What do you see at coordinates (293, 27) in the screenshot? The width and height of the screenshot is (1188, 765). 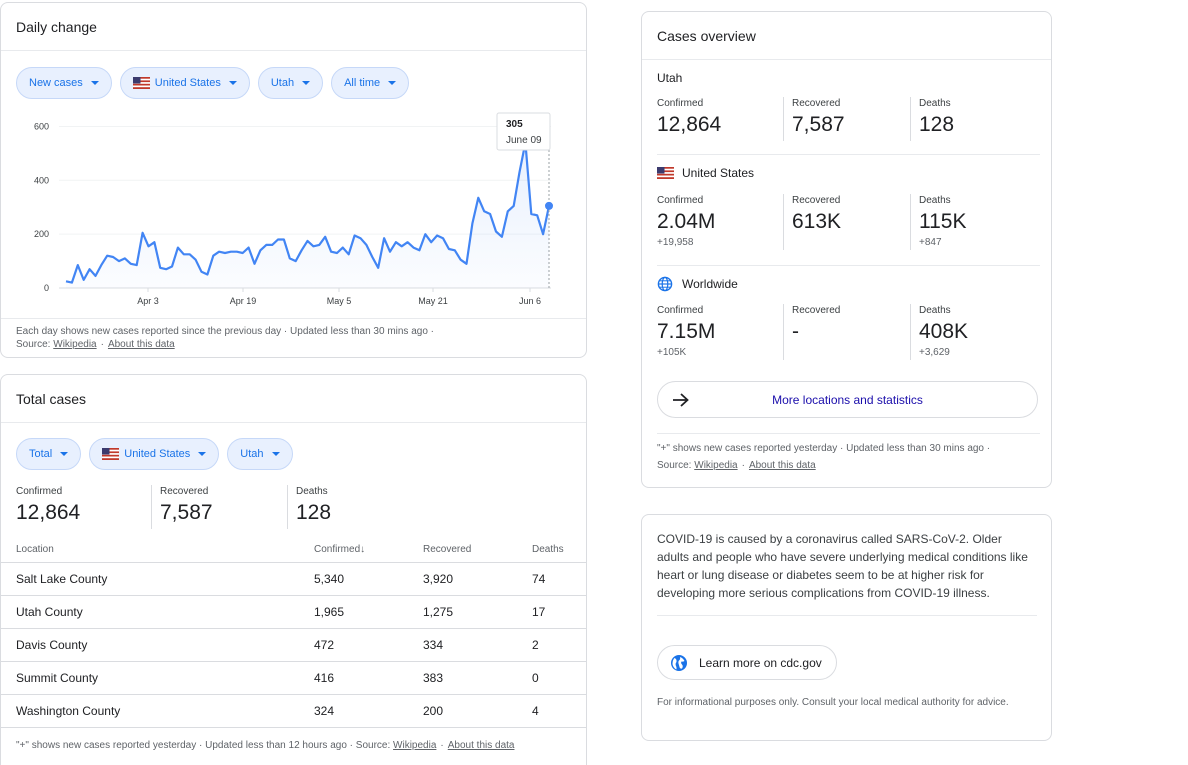 I see `daily-change-title: Daily change` at bounding box center [293, 27].